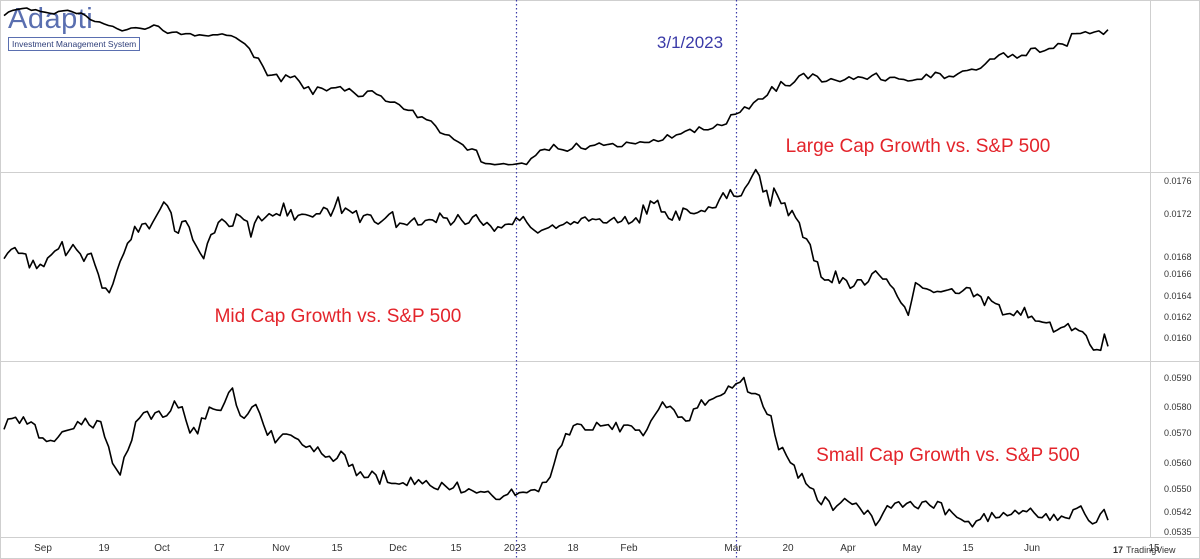 This screenshot has height=559, width=1200. I want to click on x-tick-label: Sep, so click(43, 548).